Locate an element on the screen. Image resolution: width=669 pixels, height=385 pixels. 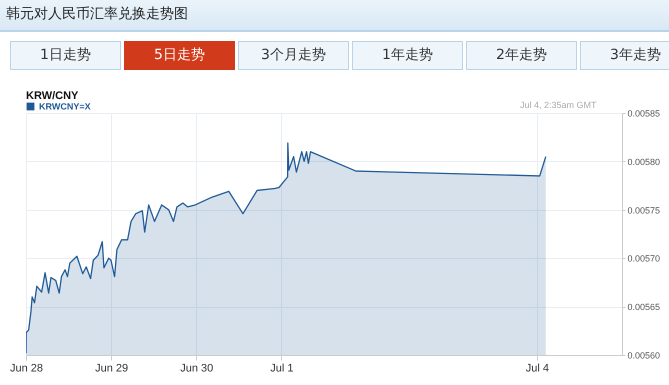
tab-button: 3个月走势 is located at coordinates (293, 55).